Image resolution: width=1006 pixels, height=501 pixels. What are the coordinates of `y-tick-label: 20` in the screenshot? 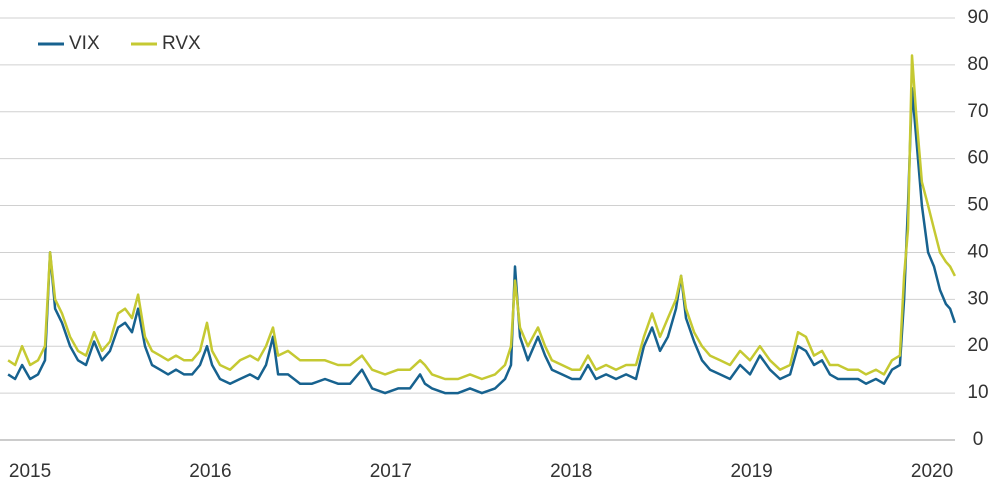 It's located at (977, 345).